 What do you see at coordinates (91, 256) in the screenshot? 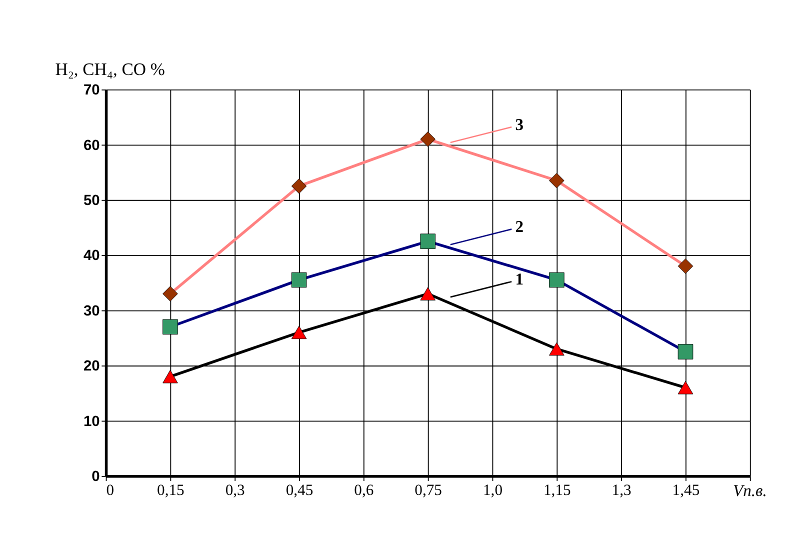
I see `y-tick-label: 40` at bounding box center [91, 256].